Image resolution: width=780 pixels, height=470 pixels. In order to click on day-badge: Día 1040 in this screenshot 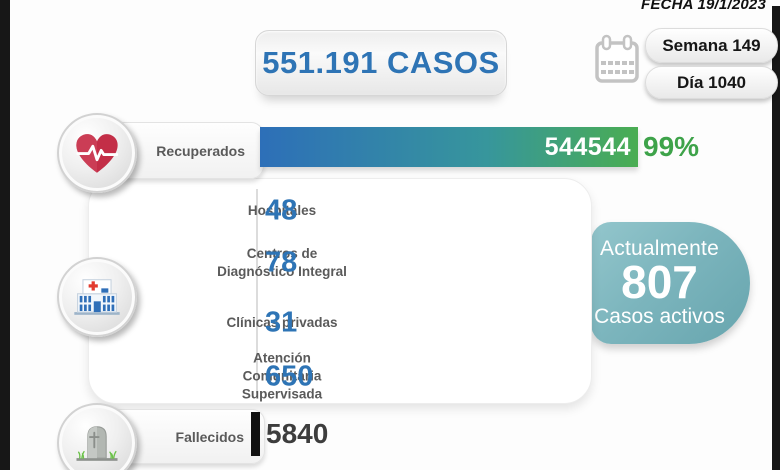, I will do `click(711, 82)`.